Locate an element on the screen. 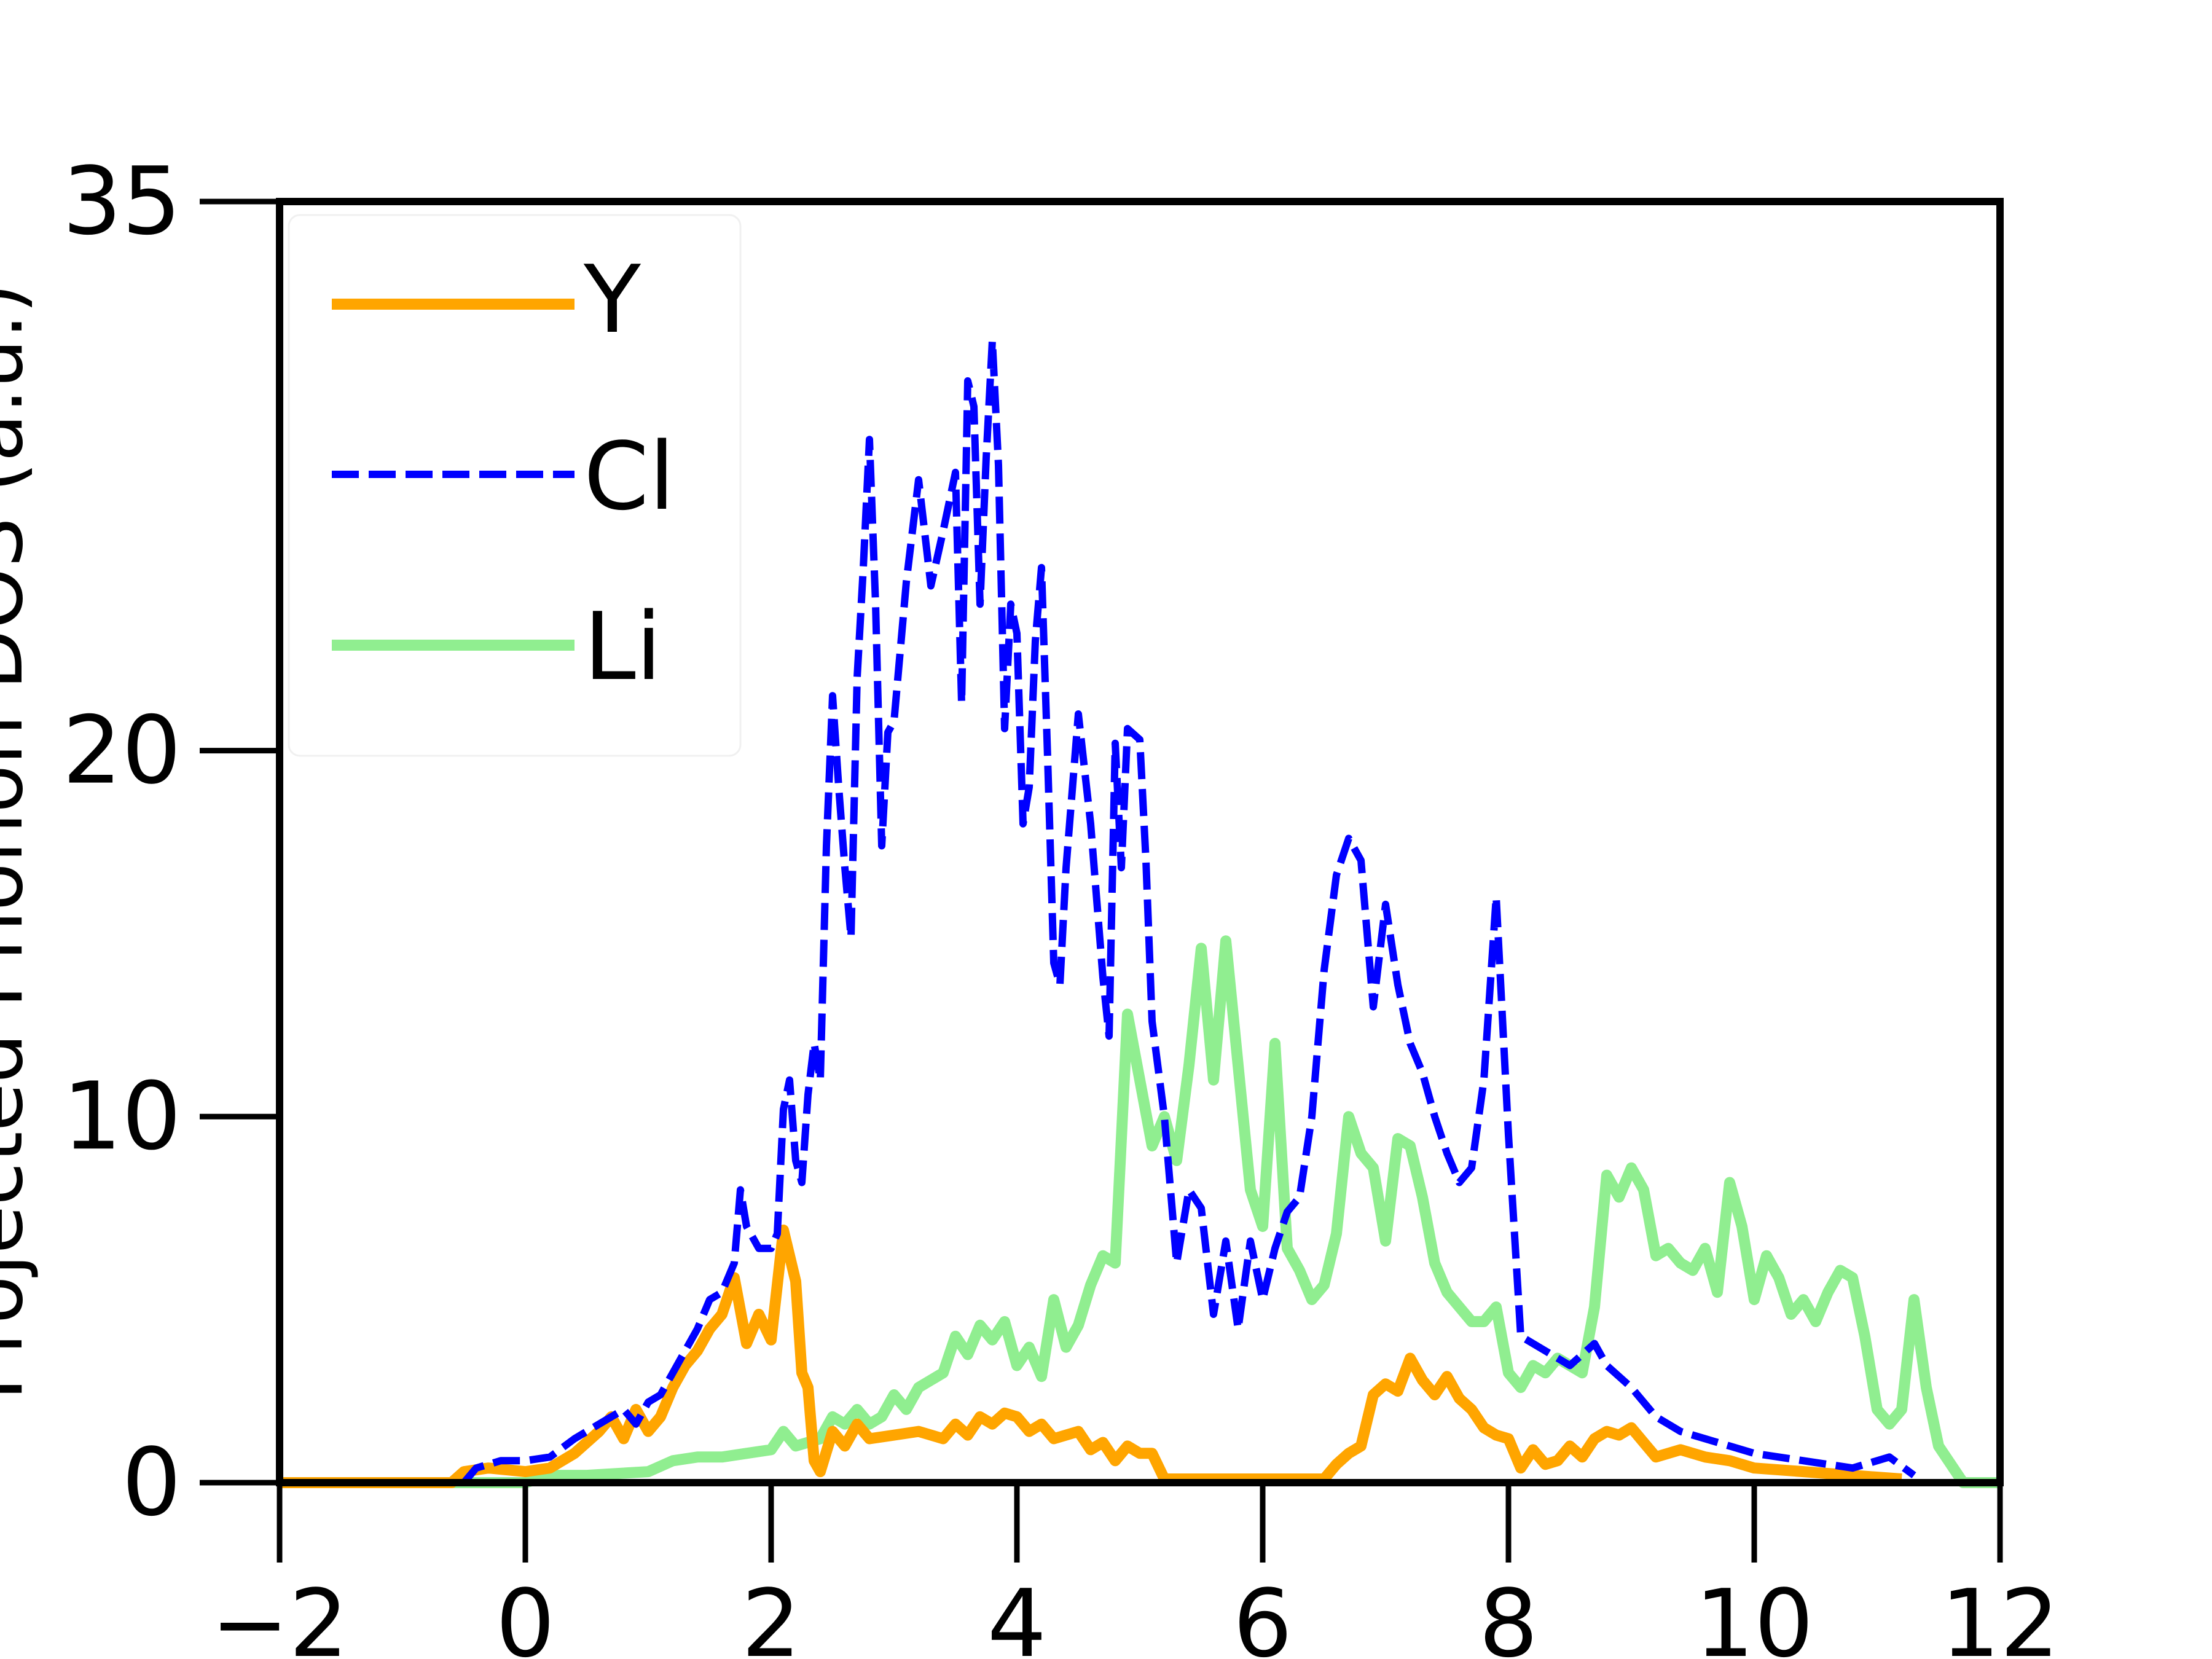 The height and width of the screenshot is (1659, 2212). x-tick-label: 8 is located at coordinates (1509, 1614).